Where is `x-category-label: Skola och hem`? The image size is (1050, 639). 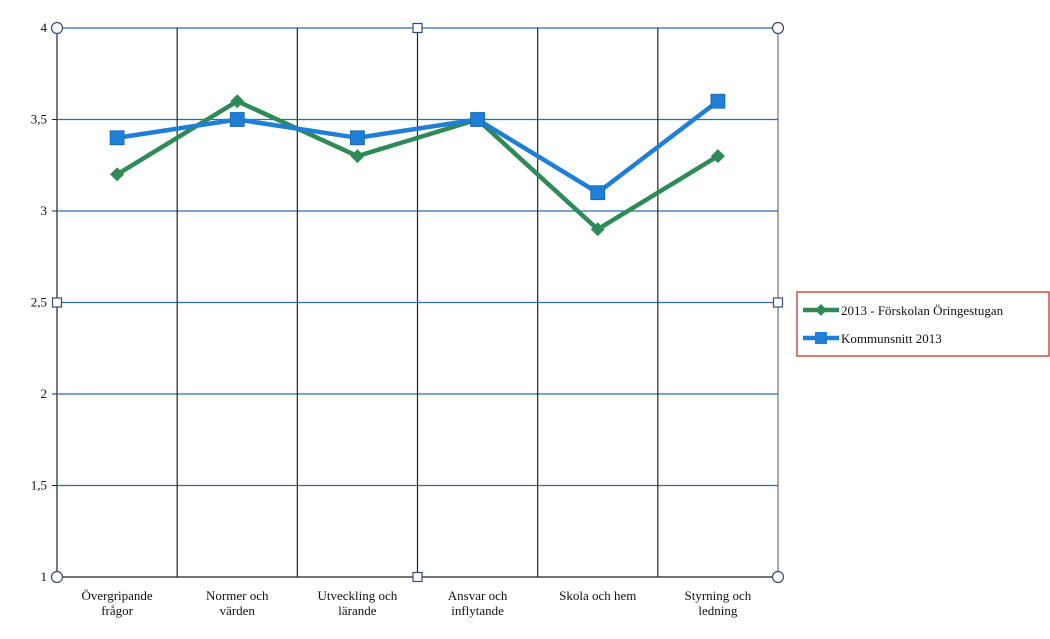
x-category-label: Skola och hem is located at coordinates (597, 595).